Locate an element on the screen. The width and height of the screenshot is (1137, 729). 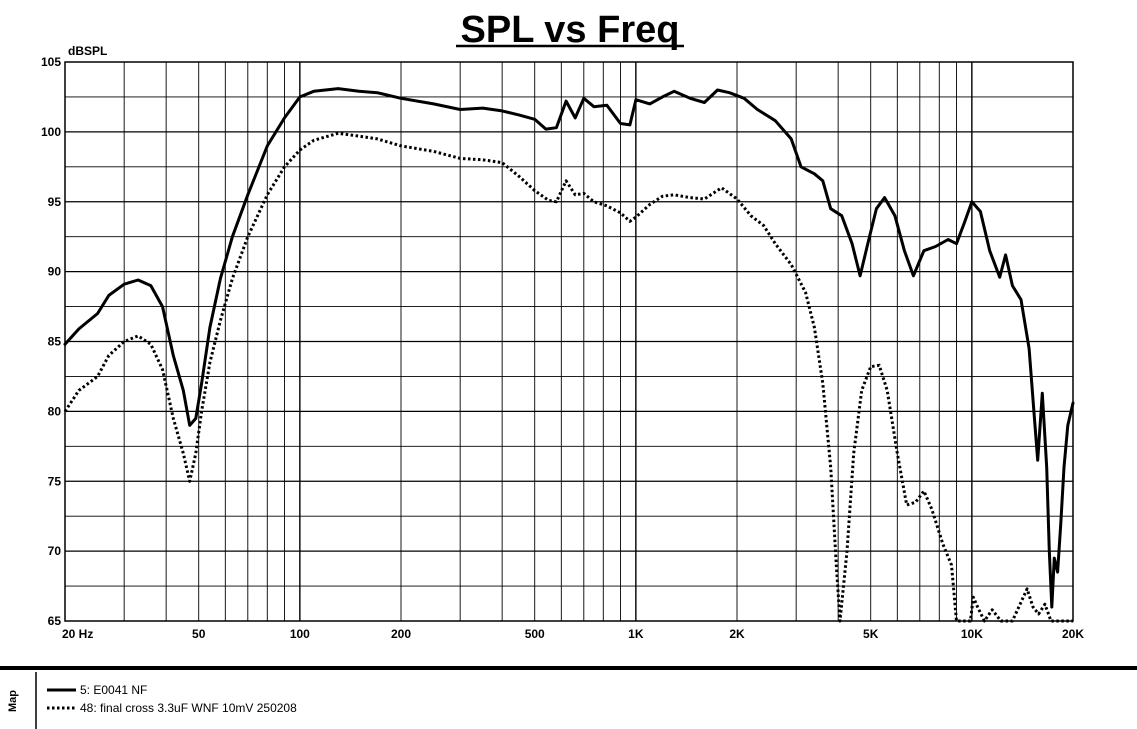
x-tick-label: 10K is located at coordinates (972, 634).